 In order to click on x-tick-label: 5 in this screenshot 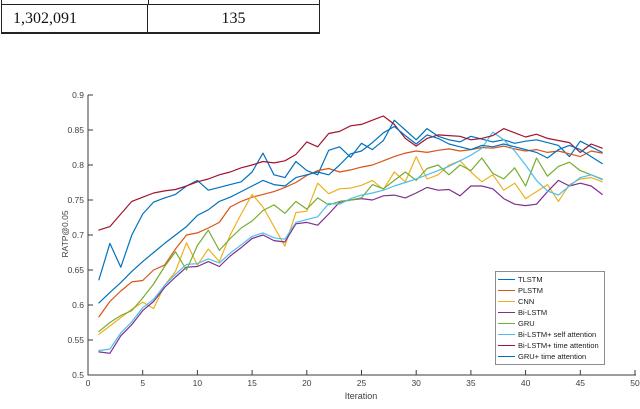, I will do `click(142, 383)`.